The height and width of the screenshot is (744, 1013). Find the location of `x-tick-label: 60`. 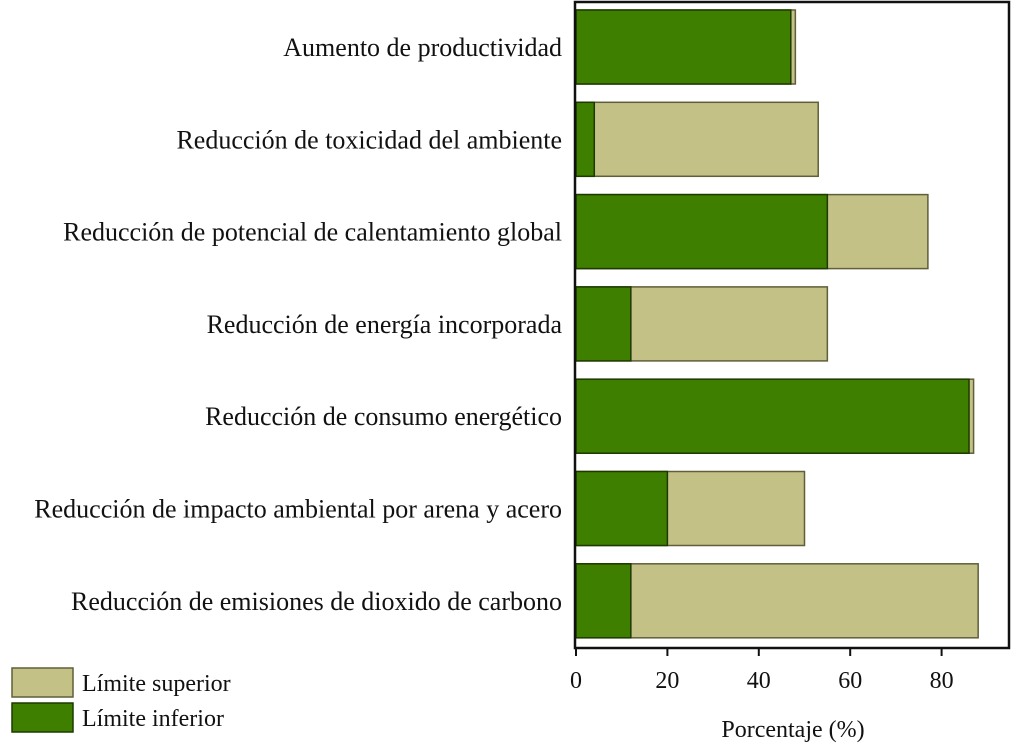

x-tick-label: 60 is located at coordinates (850, 681).